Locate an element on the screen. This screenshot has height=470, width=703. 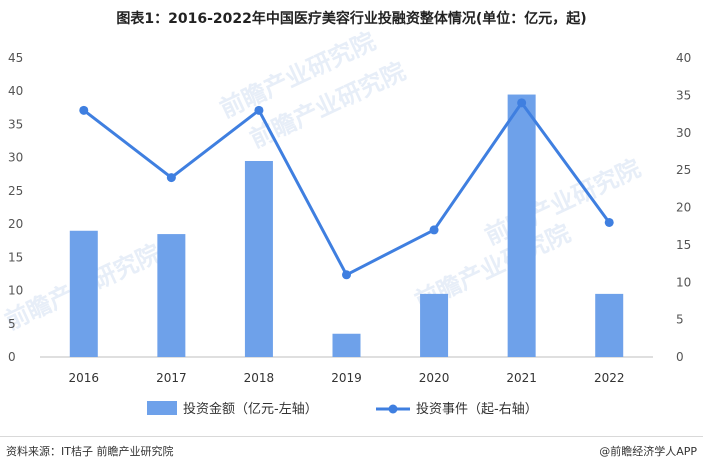
y-left-tick-label: 30 is located at coordinates (15, 158).